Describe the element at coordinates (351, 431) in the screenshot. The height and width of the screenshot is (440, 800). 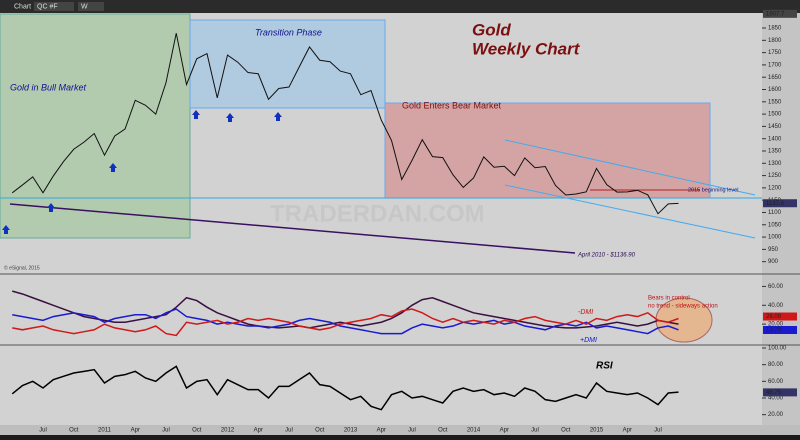
I see `x-tick-label: 2013` at that location.